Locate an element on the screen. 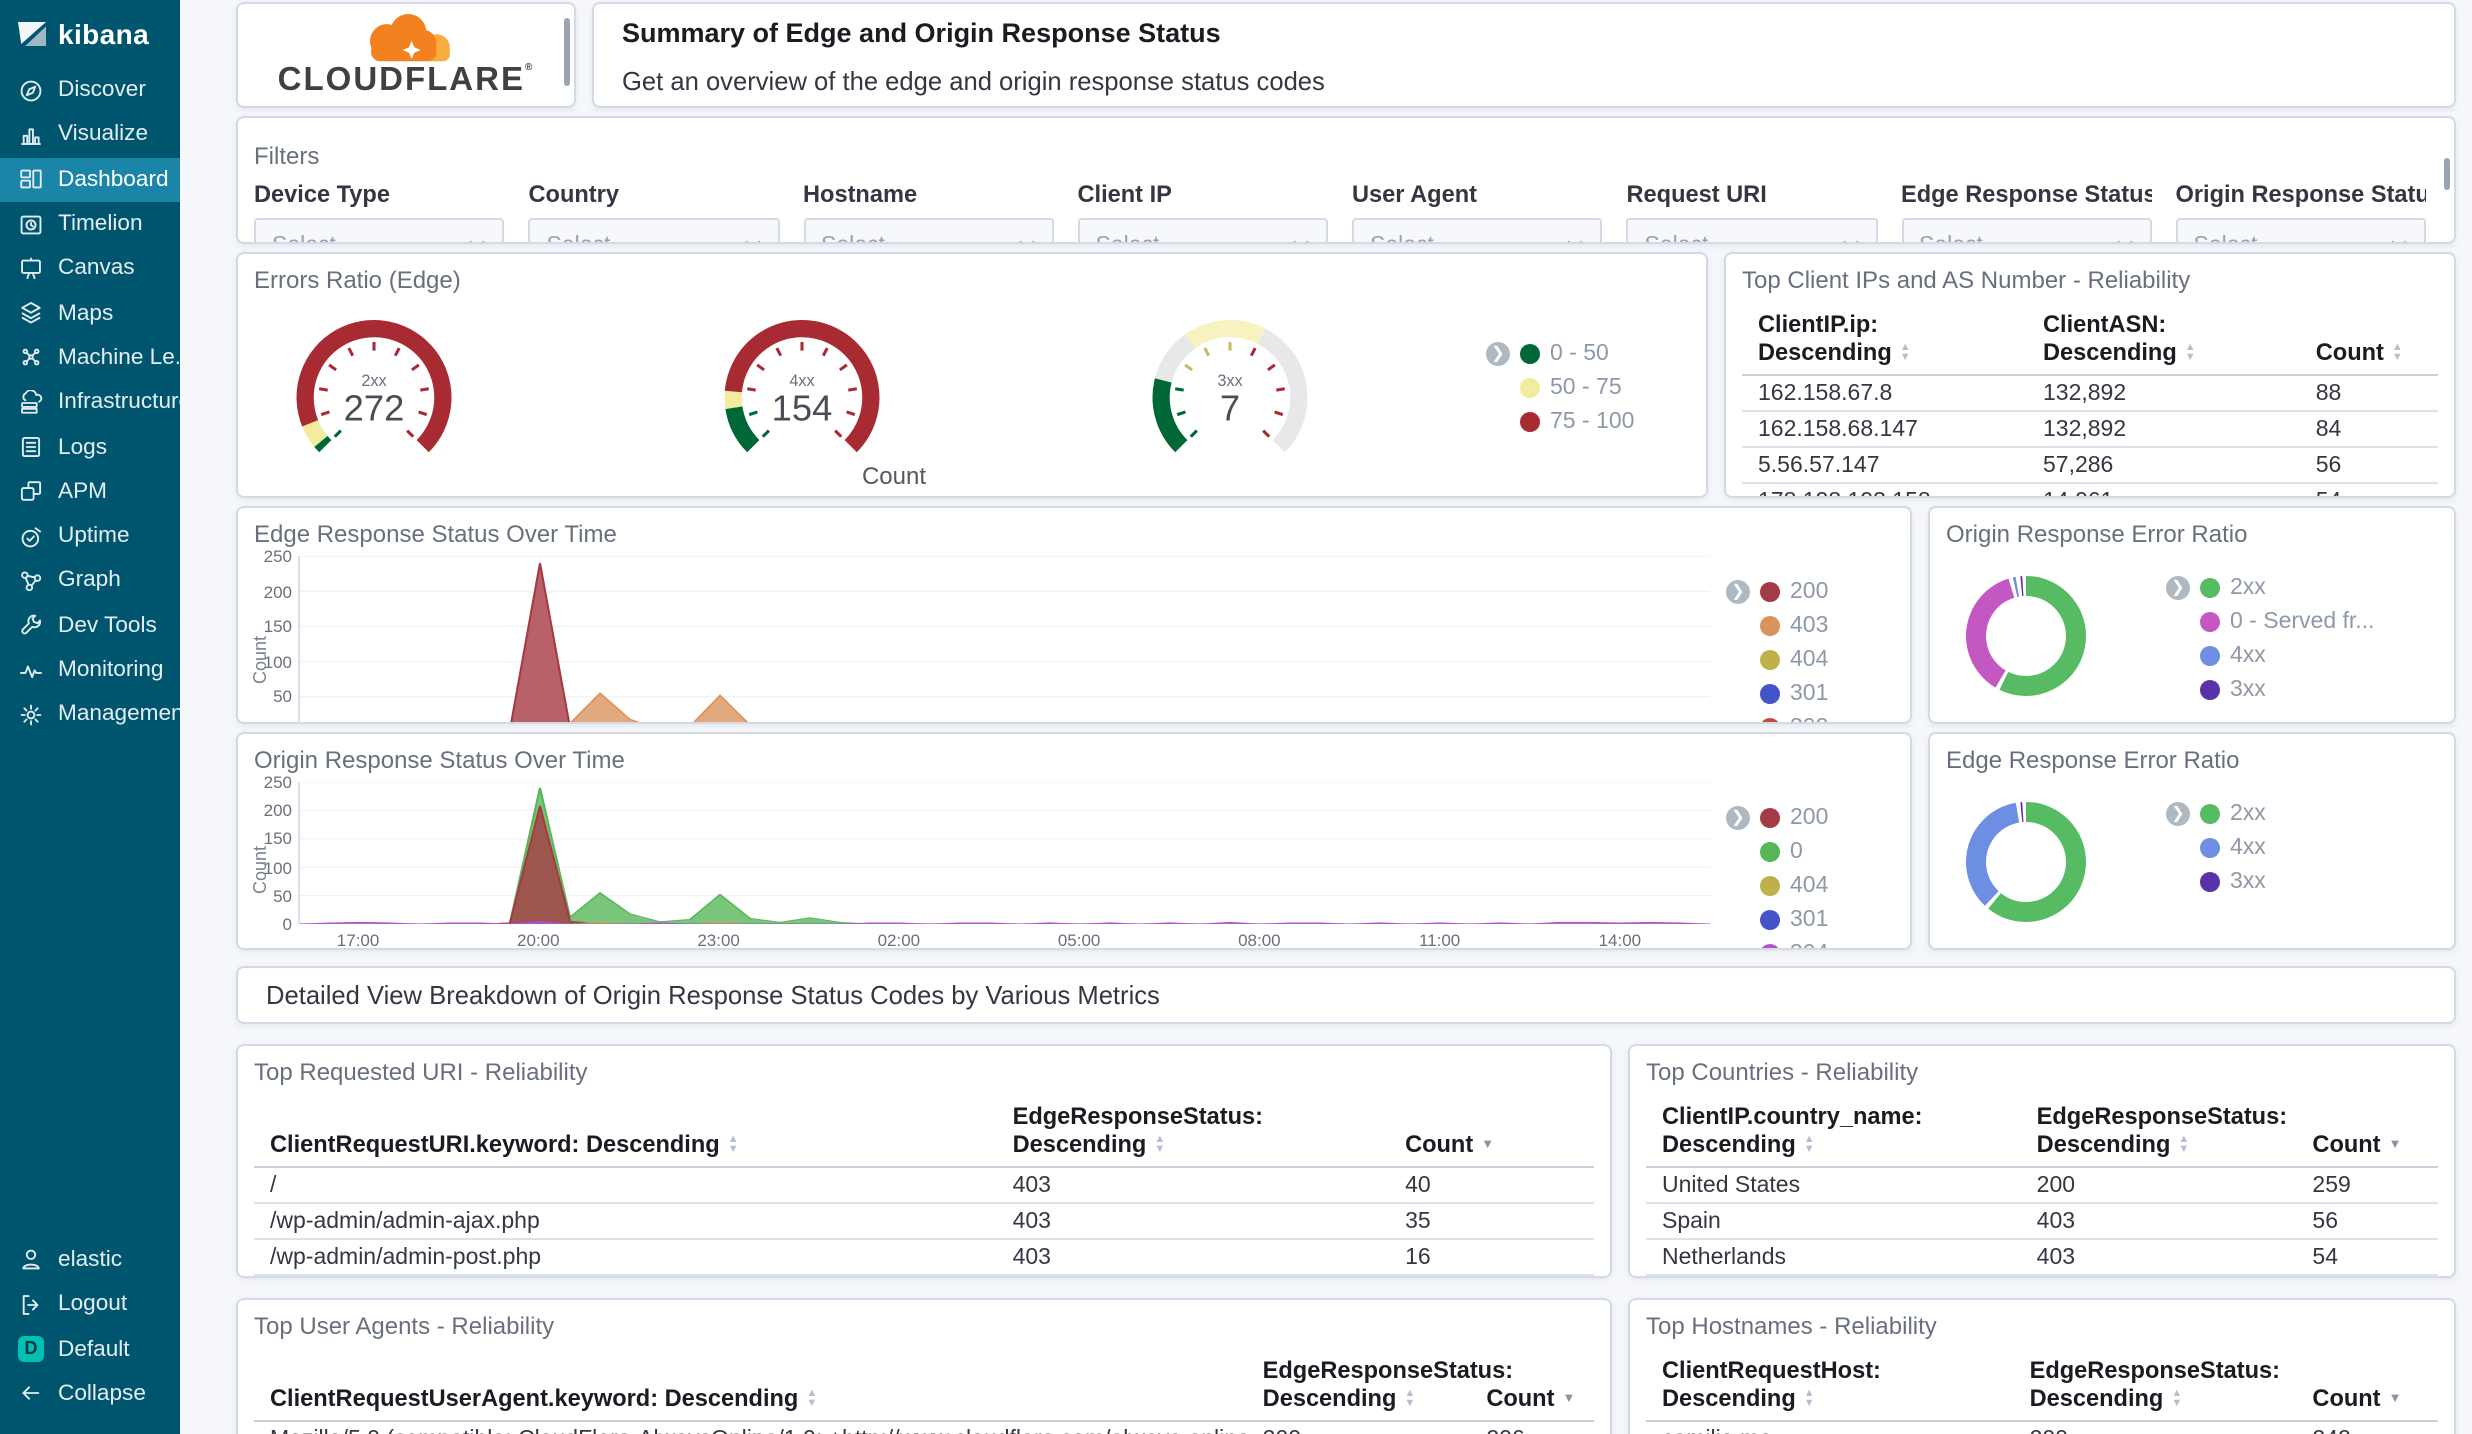  sidebar-item-apm: APM is located at coordinates (90, 491).